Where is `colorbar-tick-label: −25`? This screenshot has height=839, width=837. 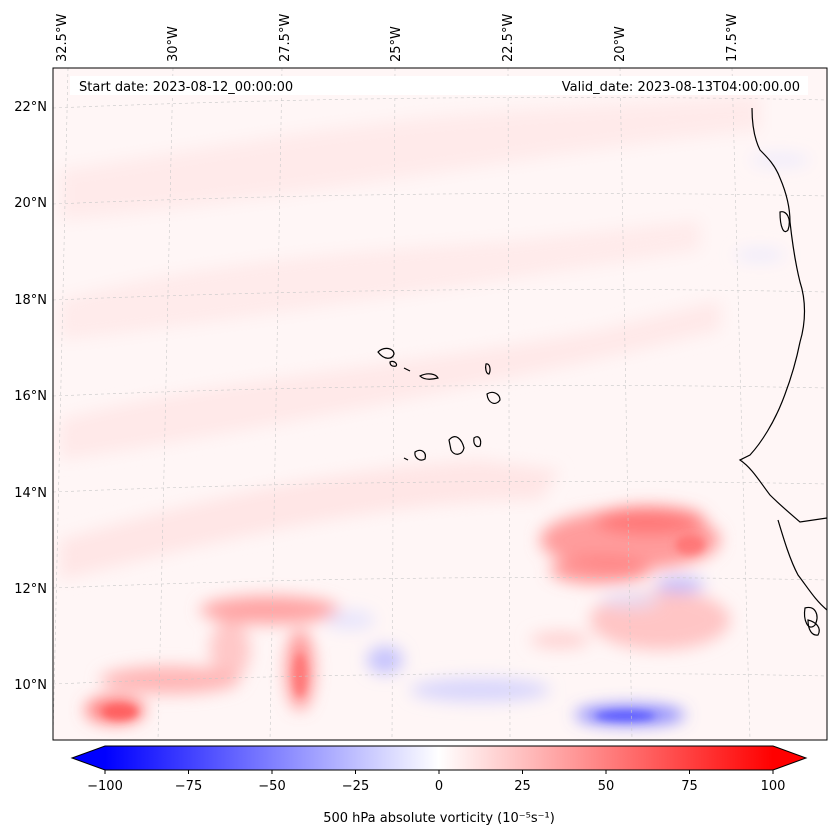
colorbar-tick-label: −25 is located at coordinates (355, 786).